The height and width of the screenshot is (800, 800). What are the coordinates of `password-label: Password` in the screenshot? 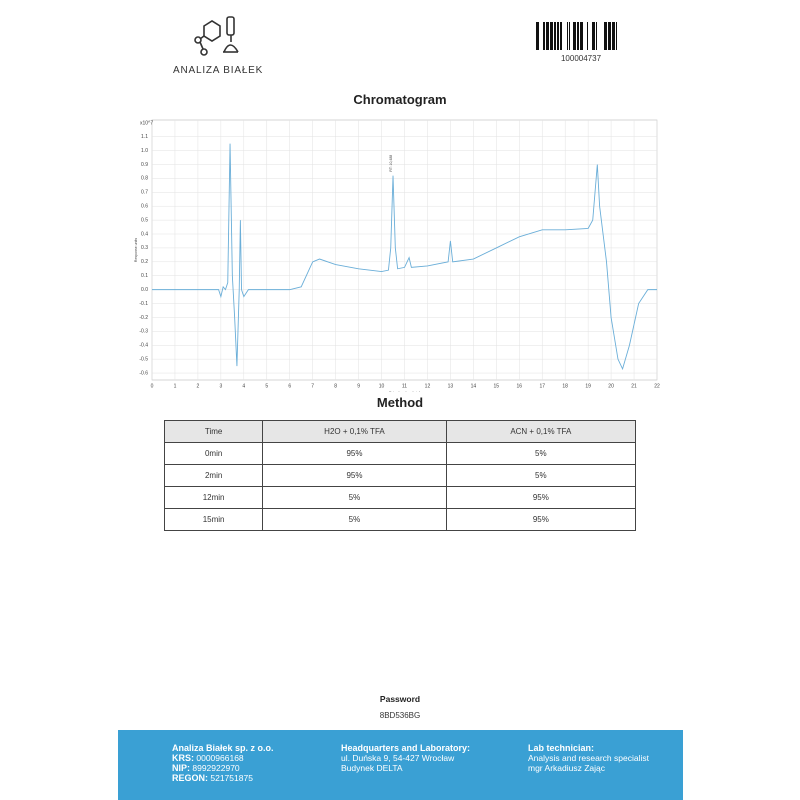 It's located at (400, 699).